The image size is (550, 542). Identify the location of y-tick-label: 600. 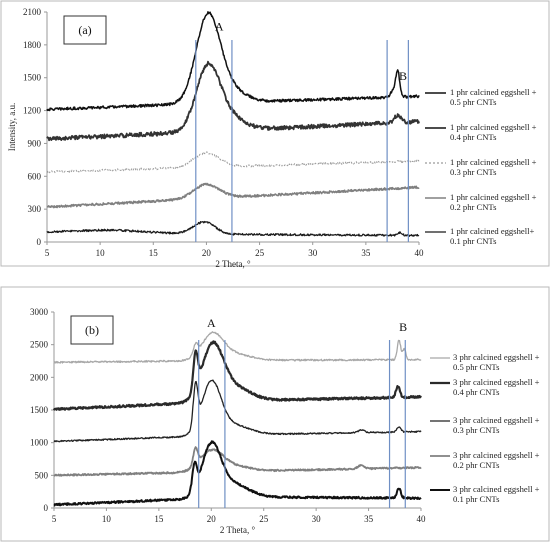
(35, 176).